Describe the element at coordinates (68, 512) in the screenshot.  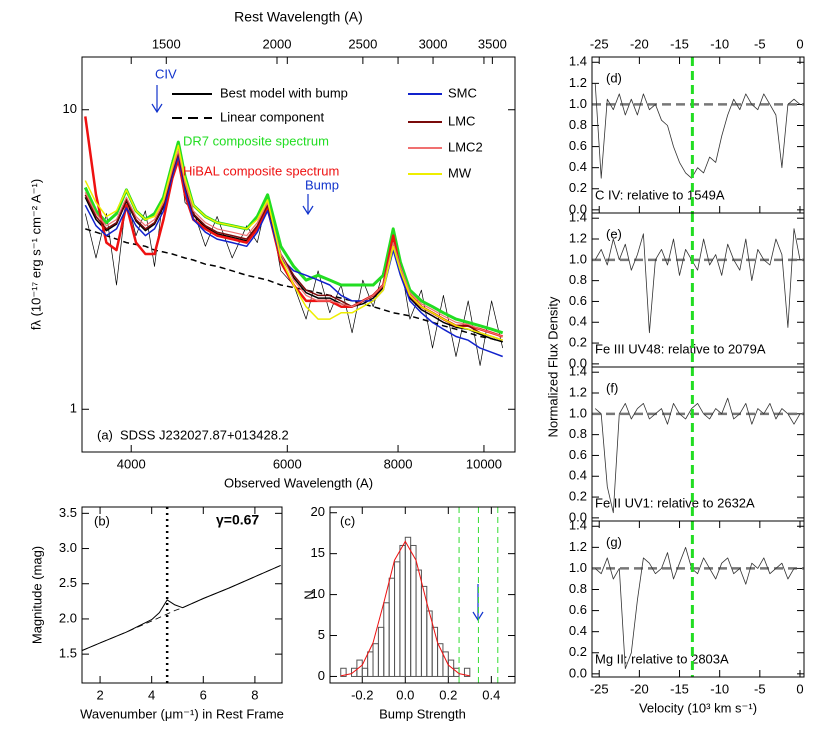
I see `y-tick-label: 3.5` at that location.